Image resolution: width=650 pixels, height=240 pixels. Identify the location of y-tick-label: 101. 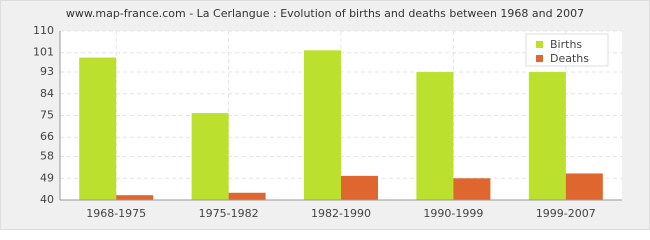
(43, 52).